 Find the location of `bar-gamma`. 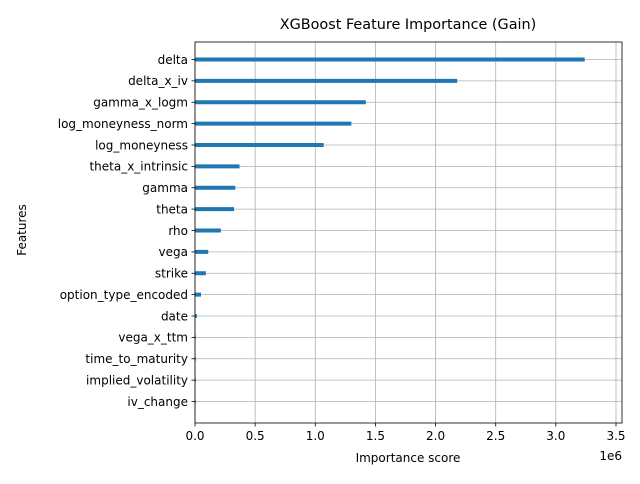

bar-gamma is located at coordinates (215, 187).